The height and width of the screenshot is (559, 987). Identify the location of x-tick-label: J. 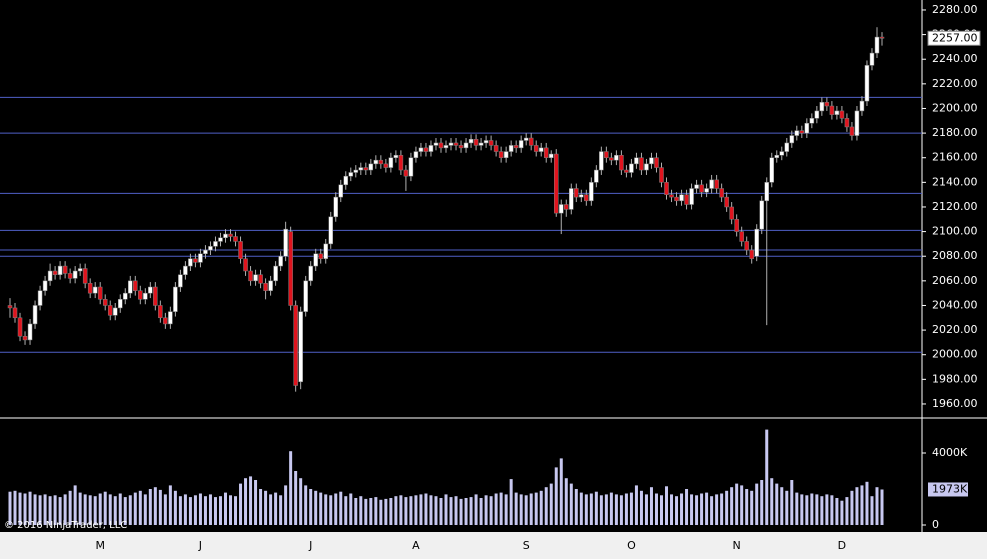
(310, 545).